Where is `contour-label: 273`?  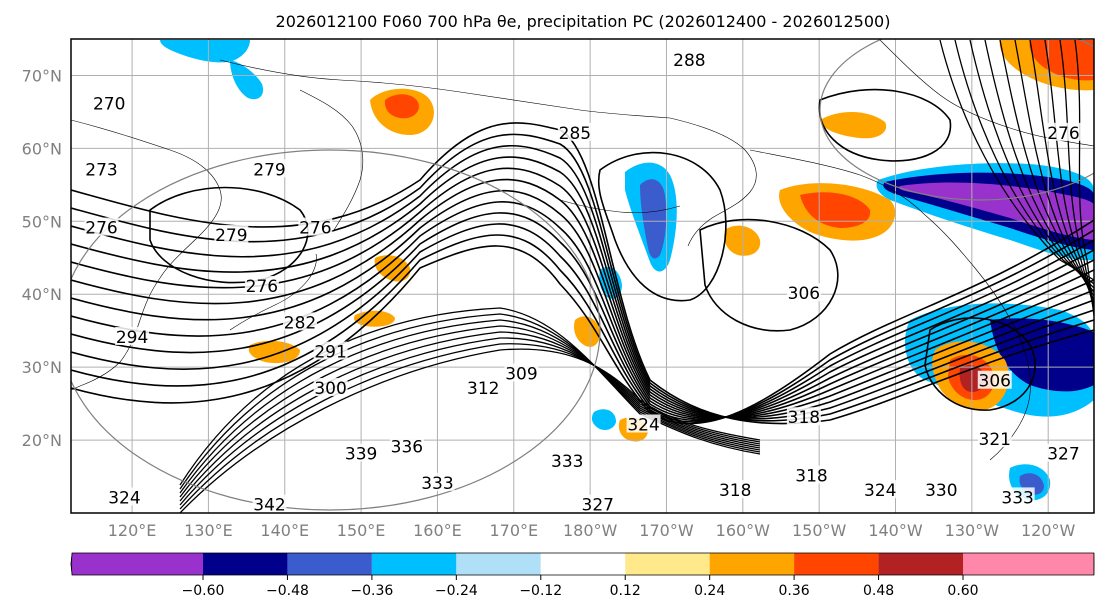
contour-label: 273 is located at coordinates (101, 170).